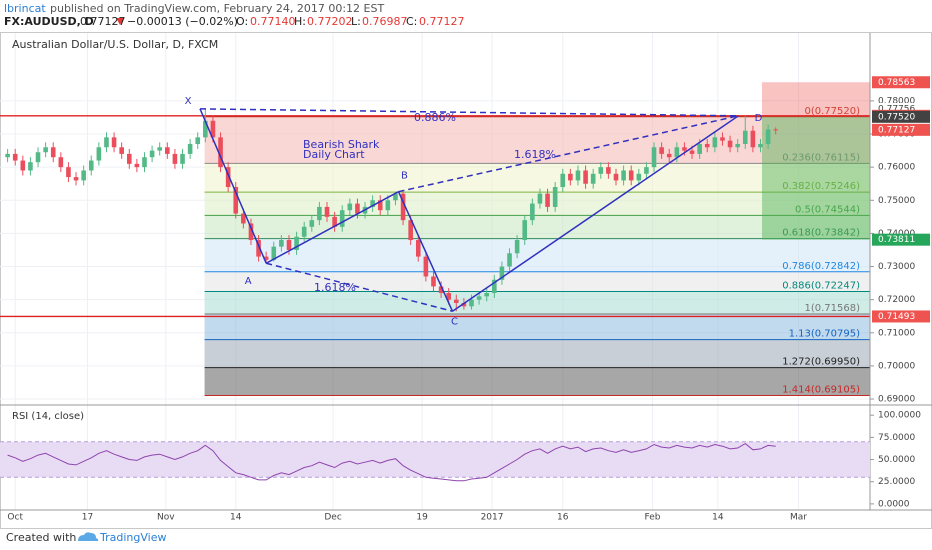 The height and width of the screenshot is (550, 932). I want to click on y-tick-label: 0.0000, so click(894, 504).